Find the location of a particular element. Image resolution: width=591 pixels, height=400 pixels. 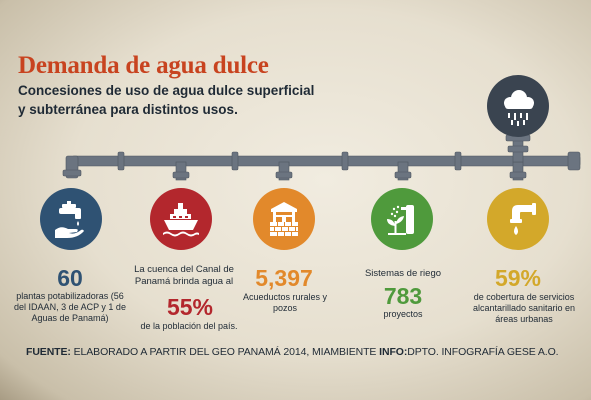

well-icon is located at coordinates (284, 219).